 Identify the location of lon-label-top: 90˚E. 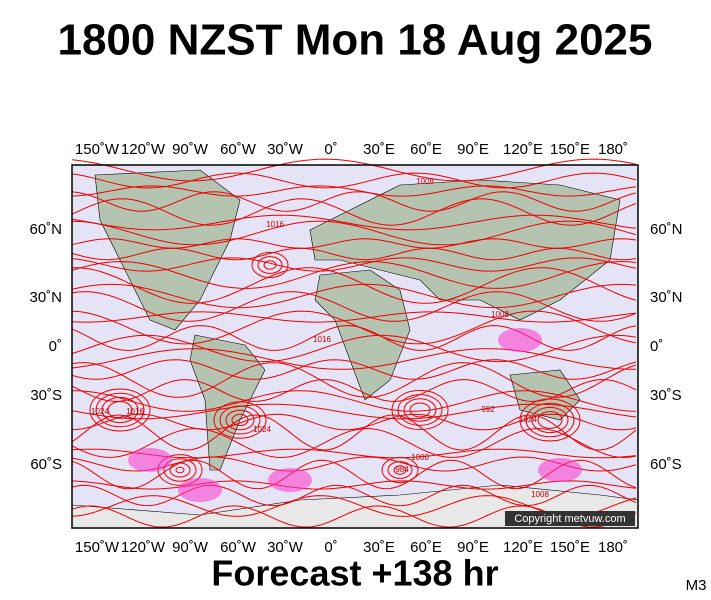
(473, 149).